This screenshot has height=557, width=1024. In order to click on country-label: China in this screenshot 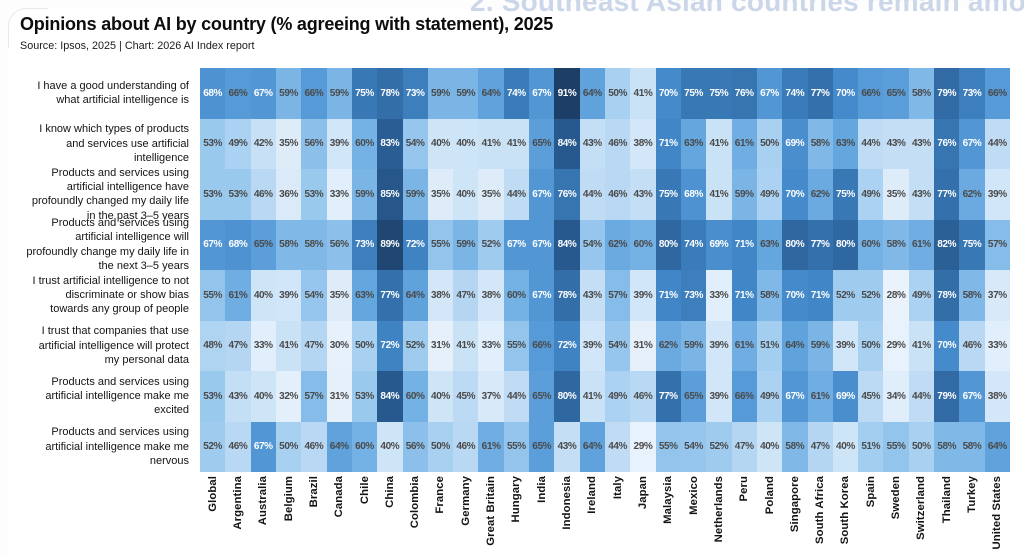, I will do `click(389, 492)`.